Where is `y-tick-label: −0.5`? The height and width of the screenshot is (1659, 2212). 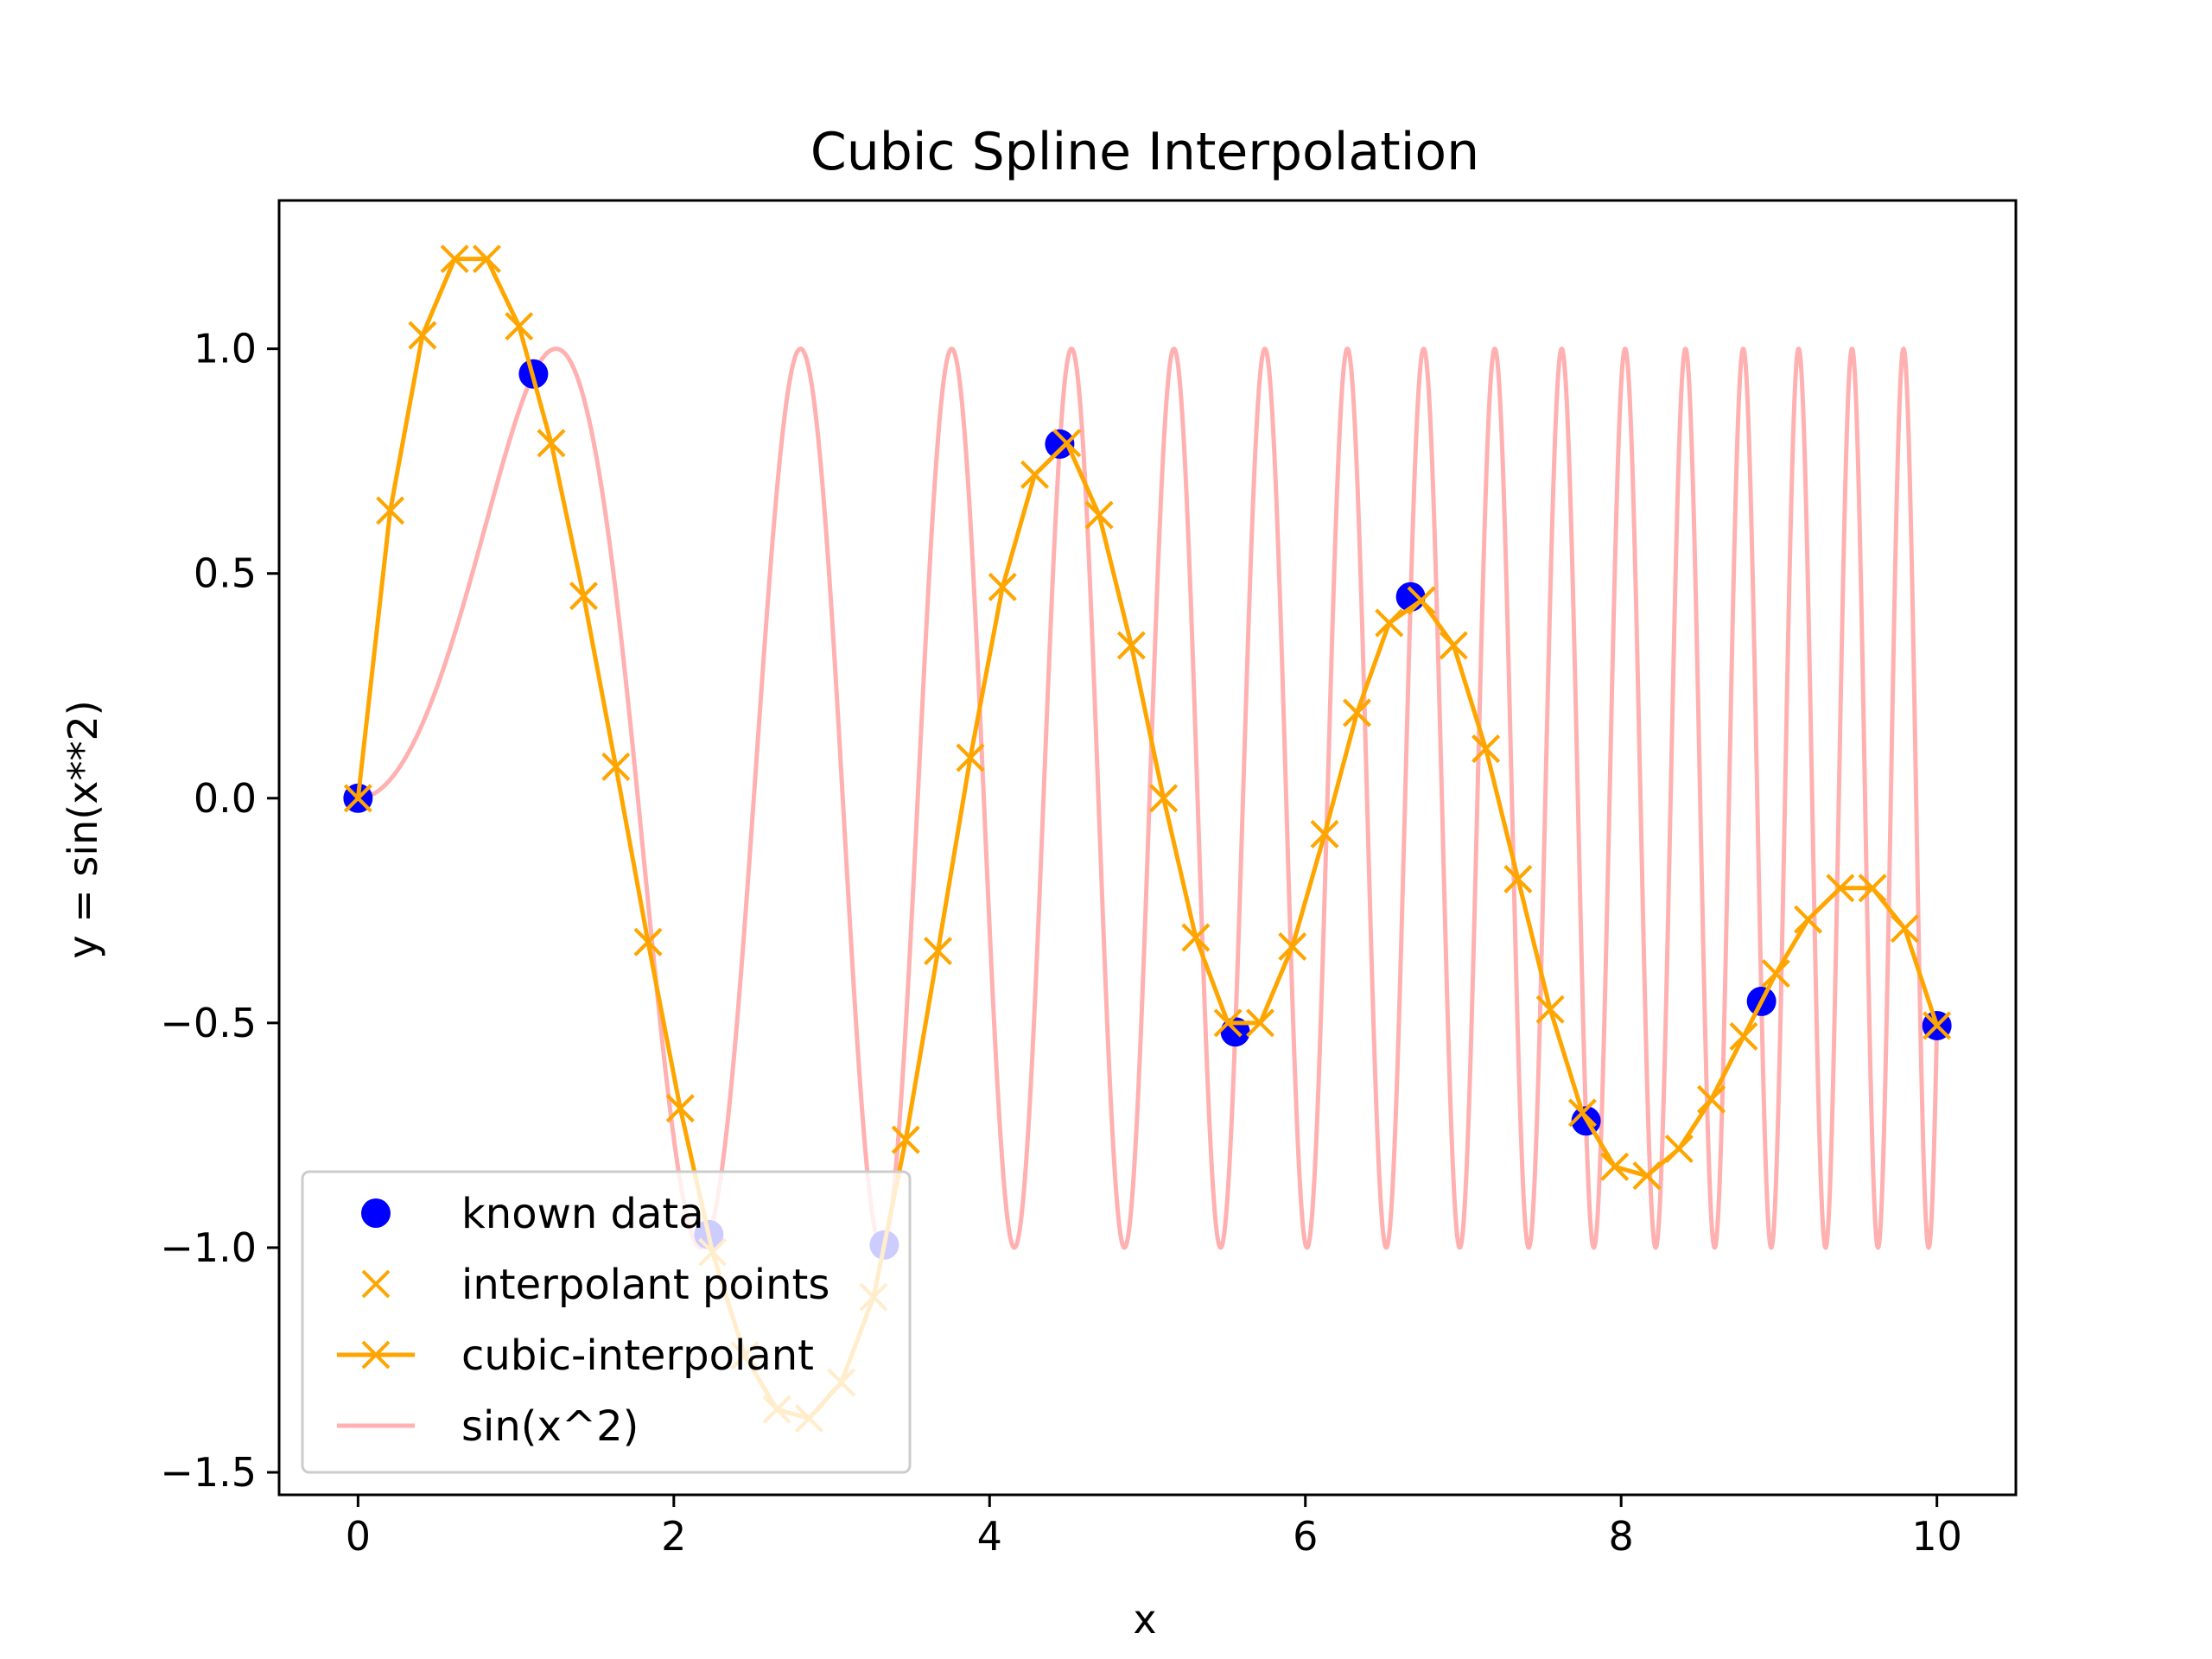 y-tick-label: −0.5 is located at coordinates (208, 1023).